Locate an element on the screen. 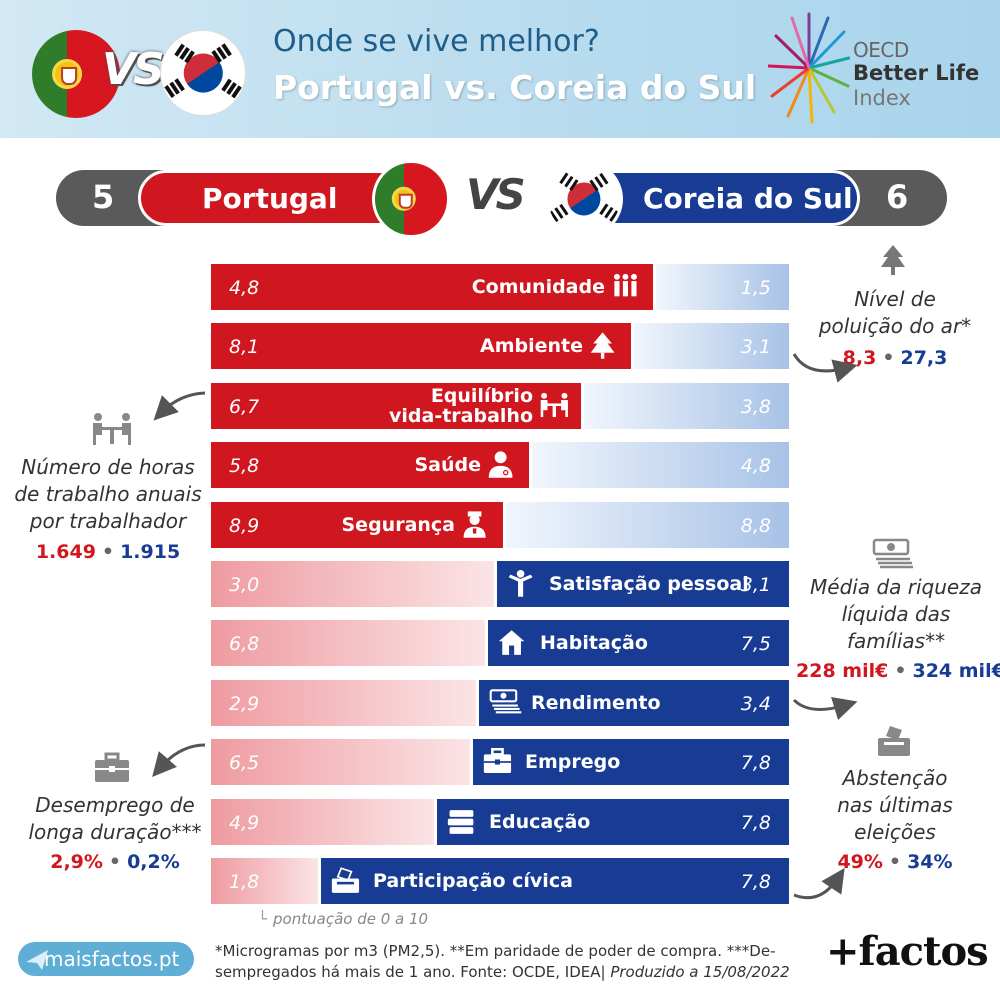  wealth-label: Média da riqueza líquida das famílias** is located at coordinates (896, 614).